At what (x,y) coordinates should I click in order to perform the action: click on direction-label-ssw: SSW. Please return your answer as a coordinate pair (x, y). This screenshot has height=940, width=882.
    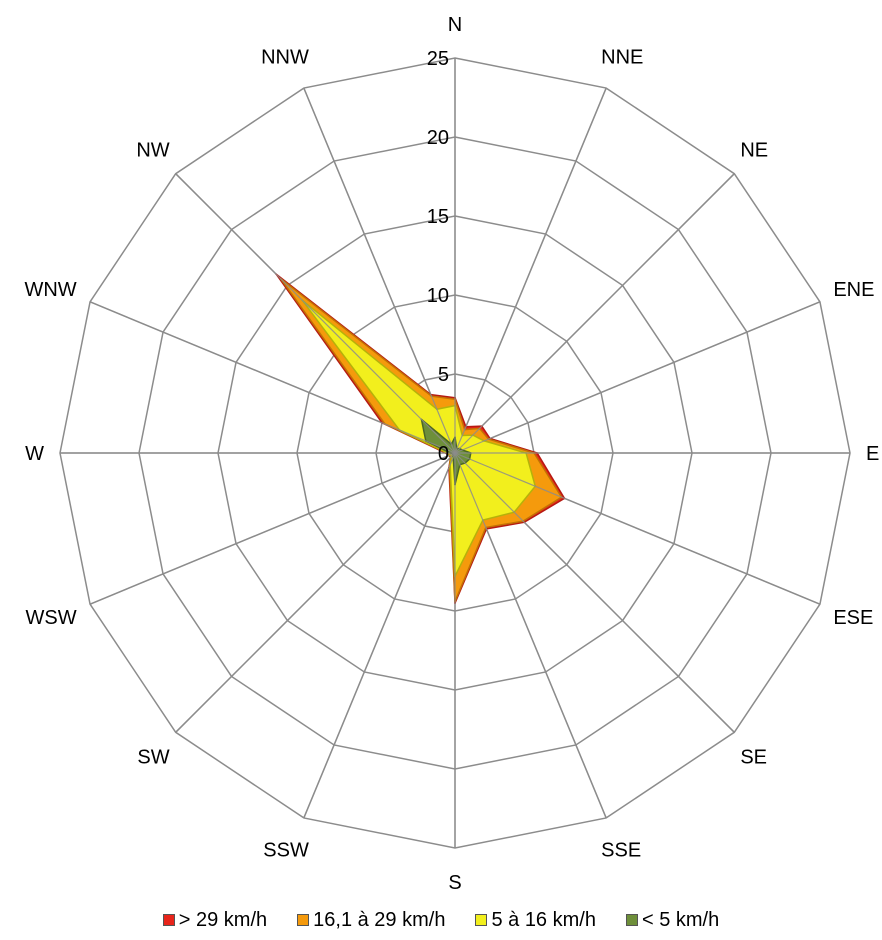
    Looking at the image, I should click on (286, 850).